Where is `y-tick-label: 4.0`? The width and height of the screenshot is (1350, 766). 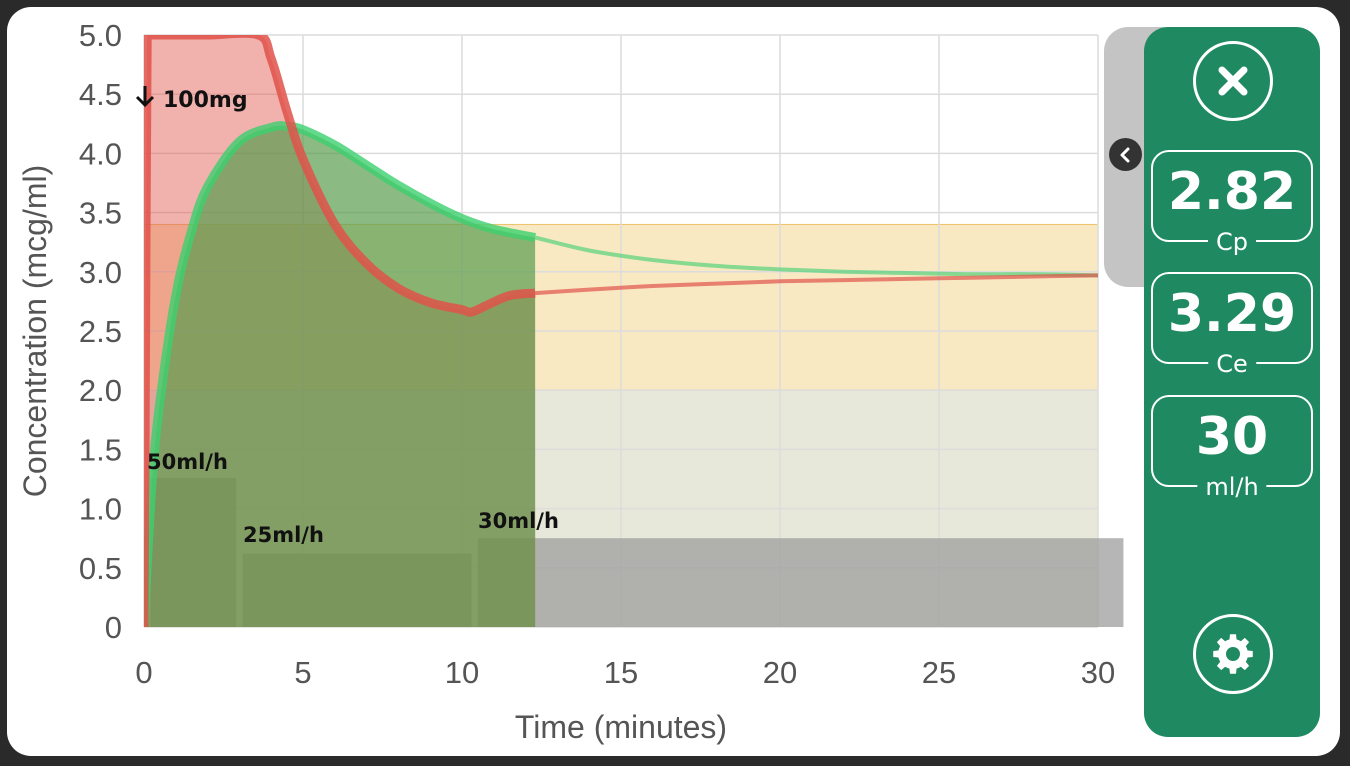
y-tick-label: 4.0 is located at coordinates (100, 153).